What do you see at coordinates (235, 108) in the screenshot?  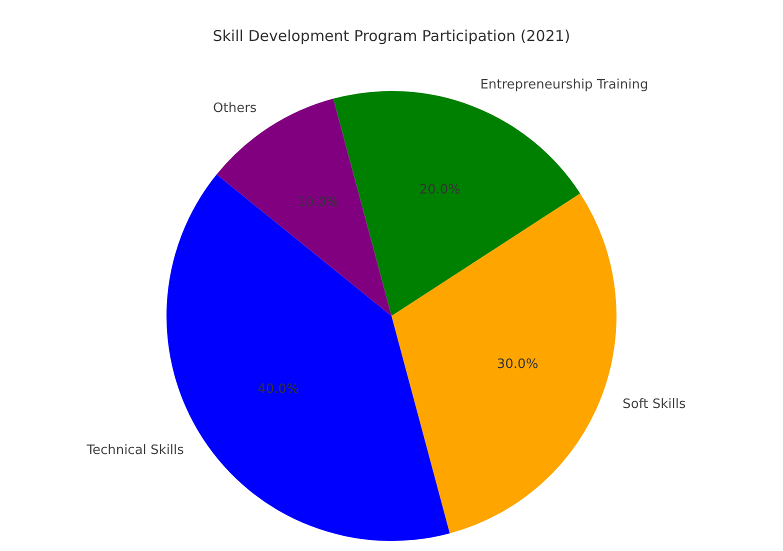 I see `slice-label: Others` at bounding box center [235, 108].